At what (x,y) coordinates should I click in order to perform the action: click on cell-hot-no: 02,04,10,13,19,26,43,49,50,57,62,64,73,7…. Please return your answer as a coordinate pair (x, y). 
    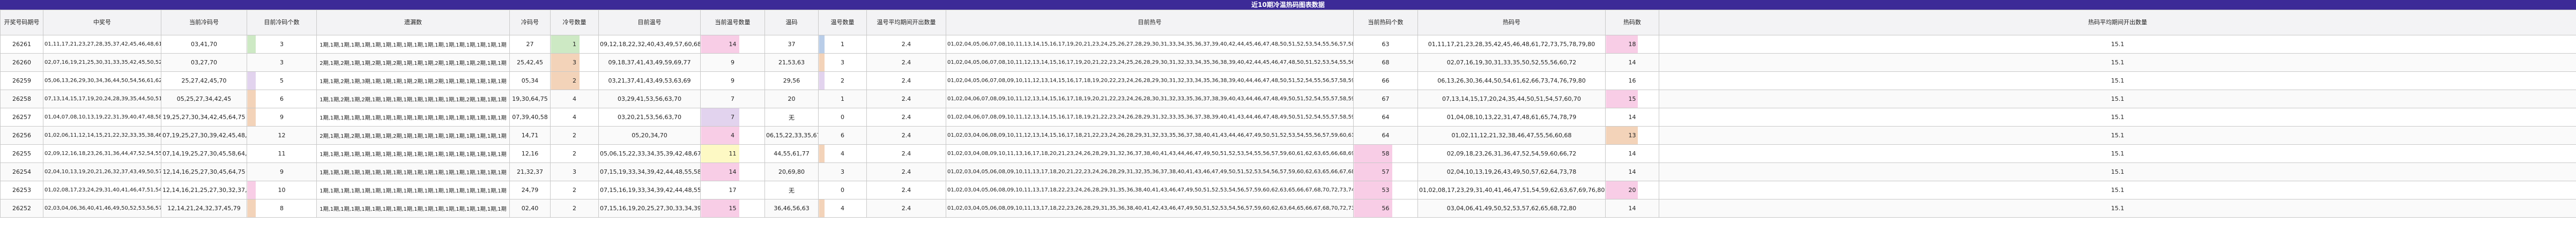
    Looking at the image, I should click on (1512, 171).